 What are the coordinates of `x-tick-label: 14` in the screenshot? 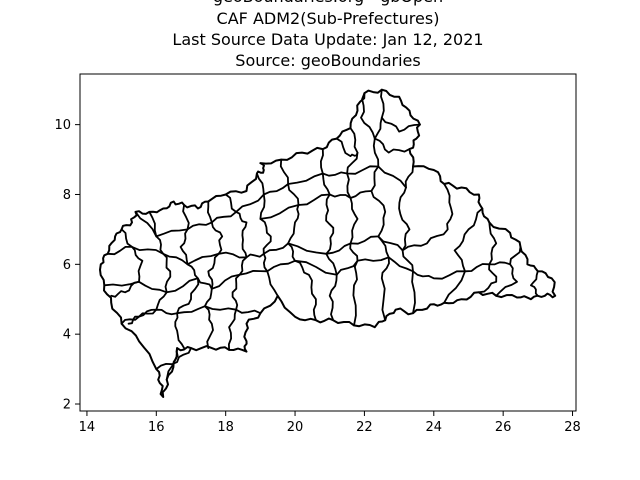 It's located at (87, 427).